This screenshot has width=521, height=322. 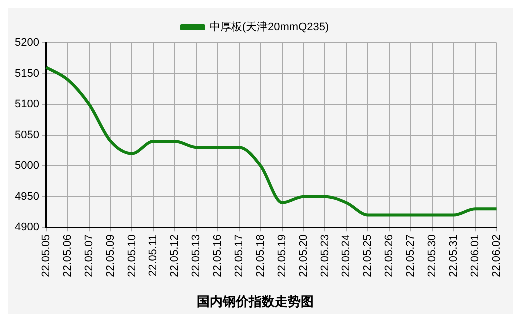 I want to click on legend-label: 中厚板(天津20mmQ235), so click(x=269, y=27).